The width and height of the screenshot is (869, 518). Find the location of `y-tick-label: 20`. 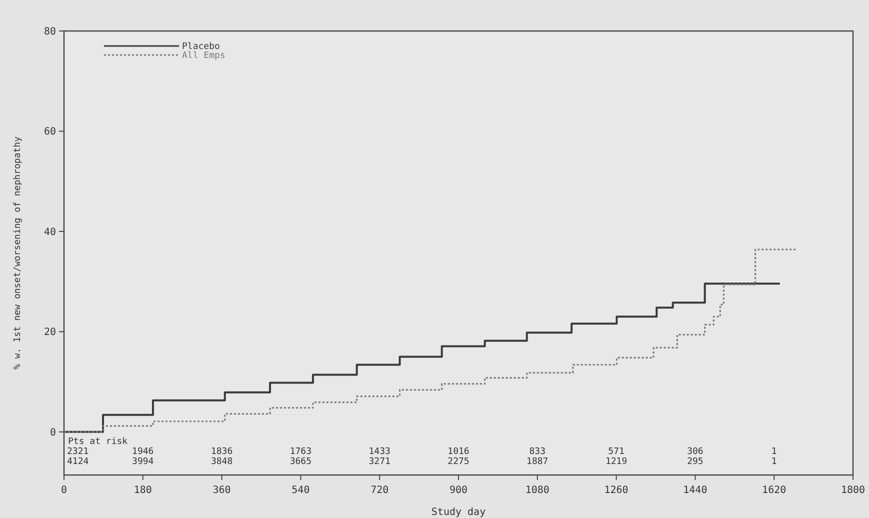

y-tick-label: 20 is located at coordinates (50, 332).